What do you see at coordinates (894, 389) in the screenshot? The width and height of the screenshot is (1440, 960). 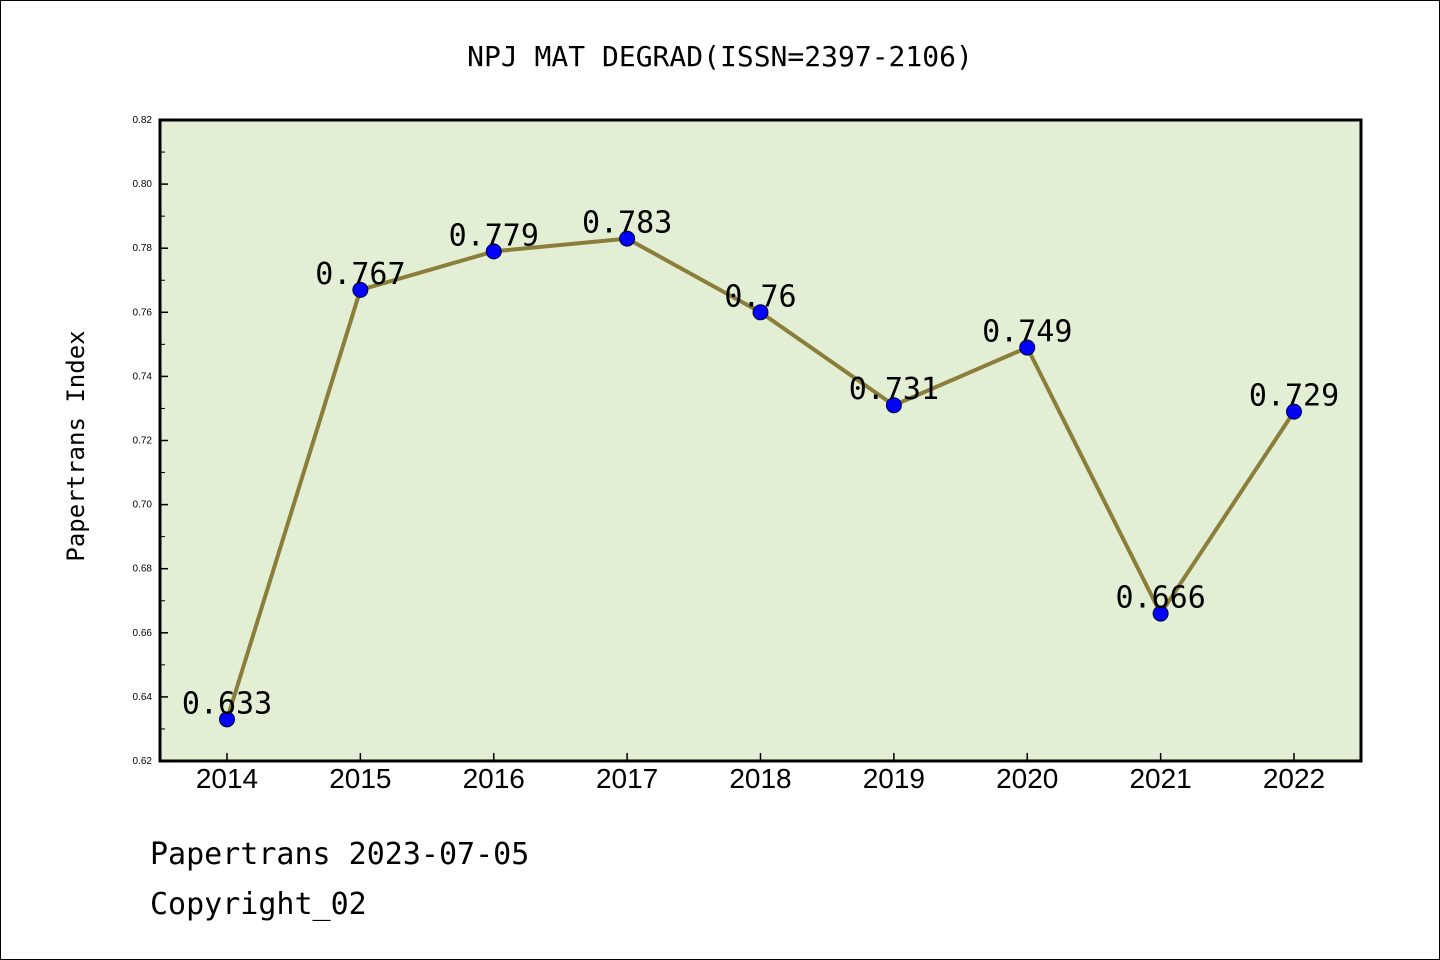 I see `data-label-2019: 0.731` at bounding box center [894, 389].